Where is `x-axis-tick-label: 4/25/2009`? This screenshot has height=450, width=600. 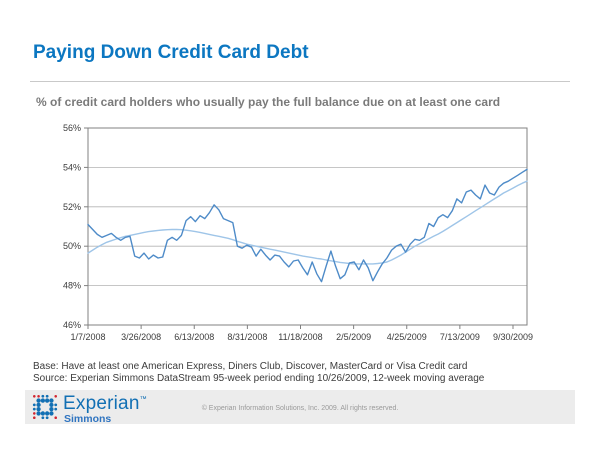 x-axis-tick-label: 4/25/2009 is located at coordinates (407, 337).